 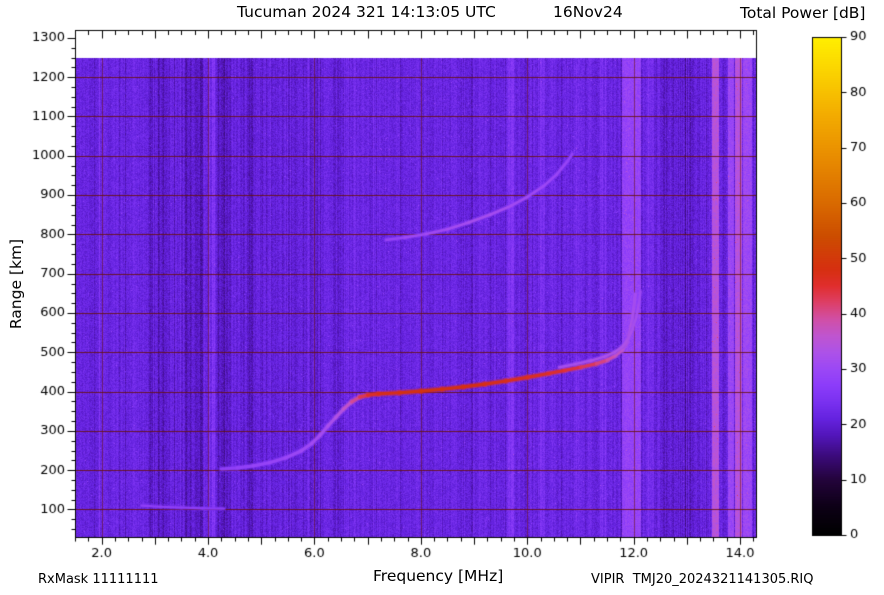 I want to click on rx-mask-label: RxMask 11111111, so click(x=98, y=579).